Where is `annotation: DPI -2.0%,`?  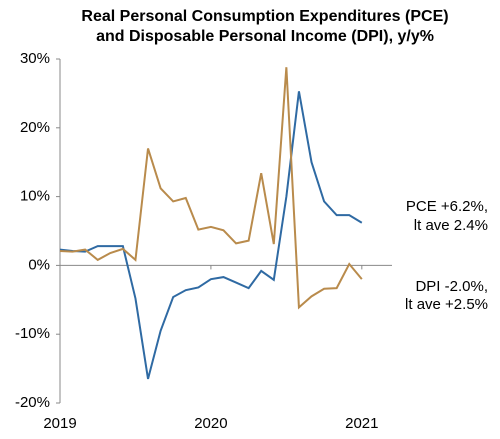 annotation: DPI -2.0%, is located at coordinates (451, 286).